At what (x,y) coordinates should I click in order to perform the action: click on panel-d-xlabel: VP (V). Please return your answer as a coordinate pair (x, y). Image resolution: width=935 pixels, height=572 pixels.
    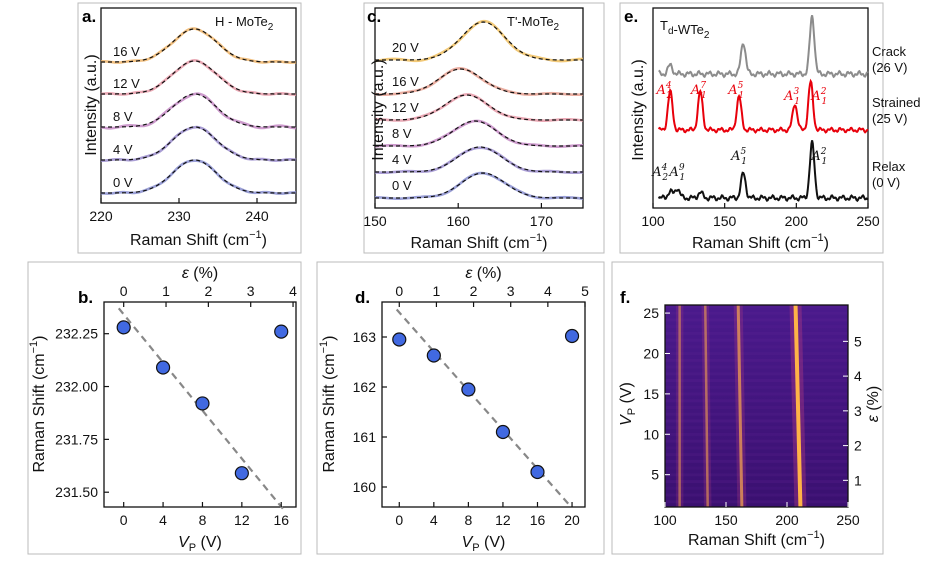
    Looking at the image, I should click on (484, 544).